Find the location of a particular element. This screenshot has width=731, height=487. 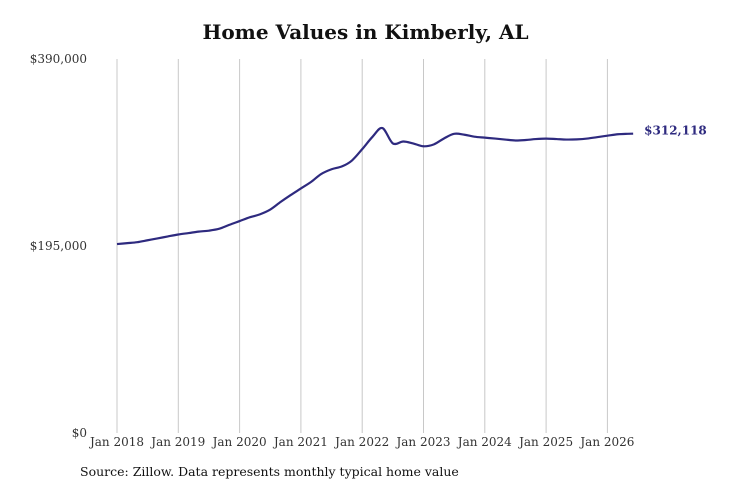

x-tick-label: Jan 2020 is located at coordinates (239, 442).